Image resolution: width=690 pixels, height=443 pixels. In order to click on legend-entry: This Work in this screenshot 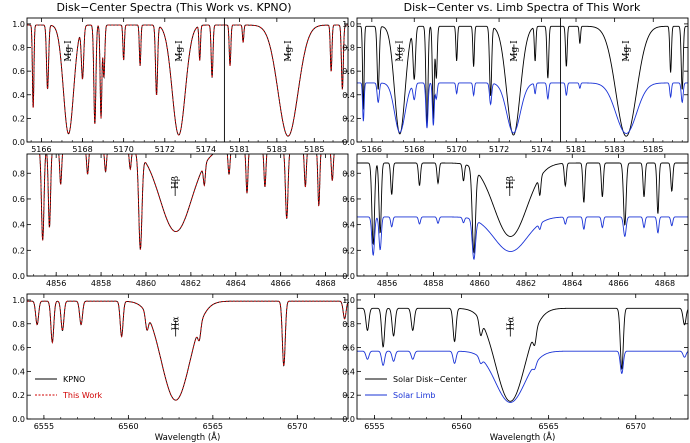, I will do `click(82, 395)`.